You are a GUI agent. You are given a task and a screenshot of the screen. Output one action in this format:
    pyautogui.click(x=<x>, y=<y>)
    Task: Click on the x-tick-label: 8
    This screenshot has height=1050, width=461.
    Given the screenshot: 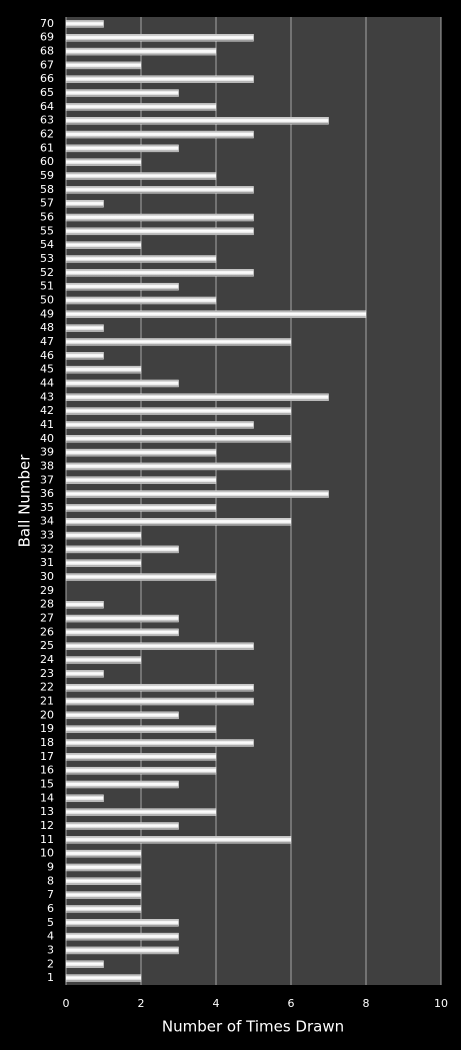 What is the action you would take?
    pyautogui.click(x=366, y=1003)
    